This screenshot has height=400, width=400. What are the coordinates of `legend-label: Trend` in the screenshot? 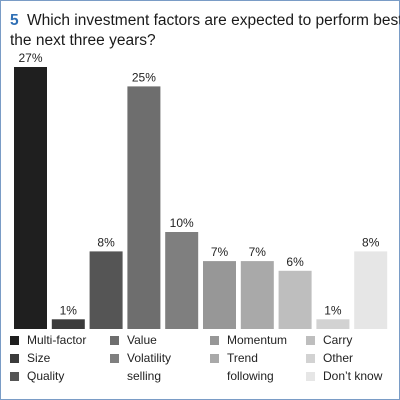 It's located at (242, 358).